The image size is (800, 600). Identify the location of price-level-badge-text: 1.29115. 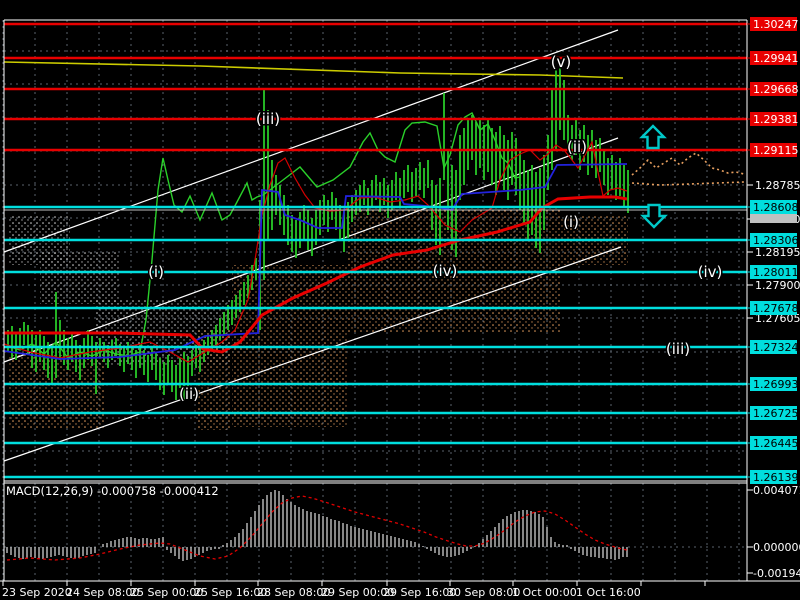
(776, 150).